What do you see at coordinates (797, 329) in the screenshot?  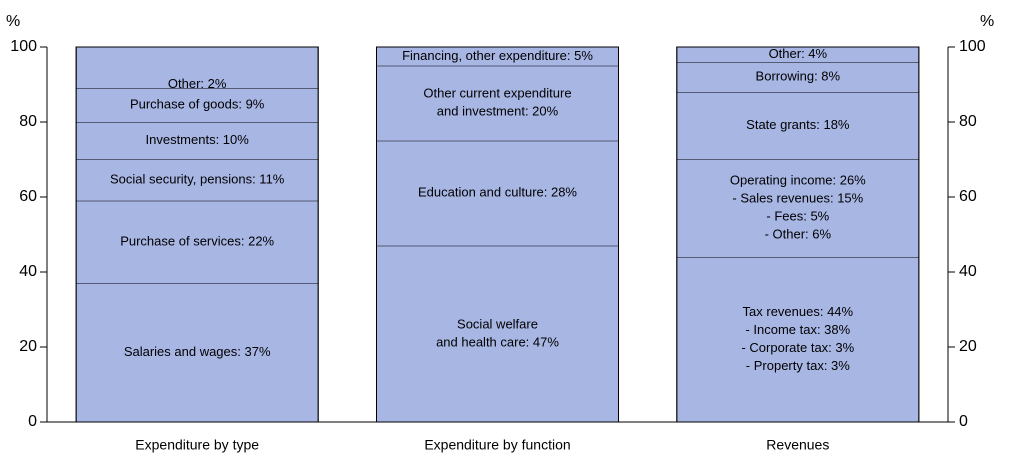 I see `segment-label: - Income tax: 38%` at bounding box center [797, 329].